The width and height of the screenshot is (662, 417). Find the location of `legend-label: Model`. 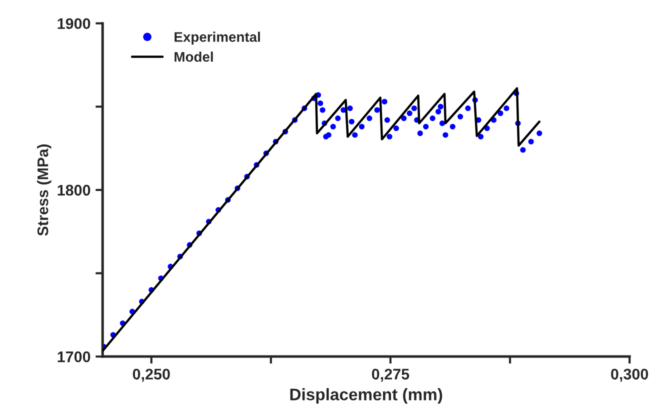

legend-label: Model is located at coordinates (193, 57).